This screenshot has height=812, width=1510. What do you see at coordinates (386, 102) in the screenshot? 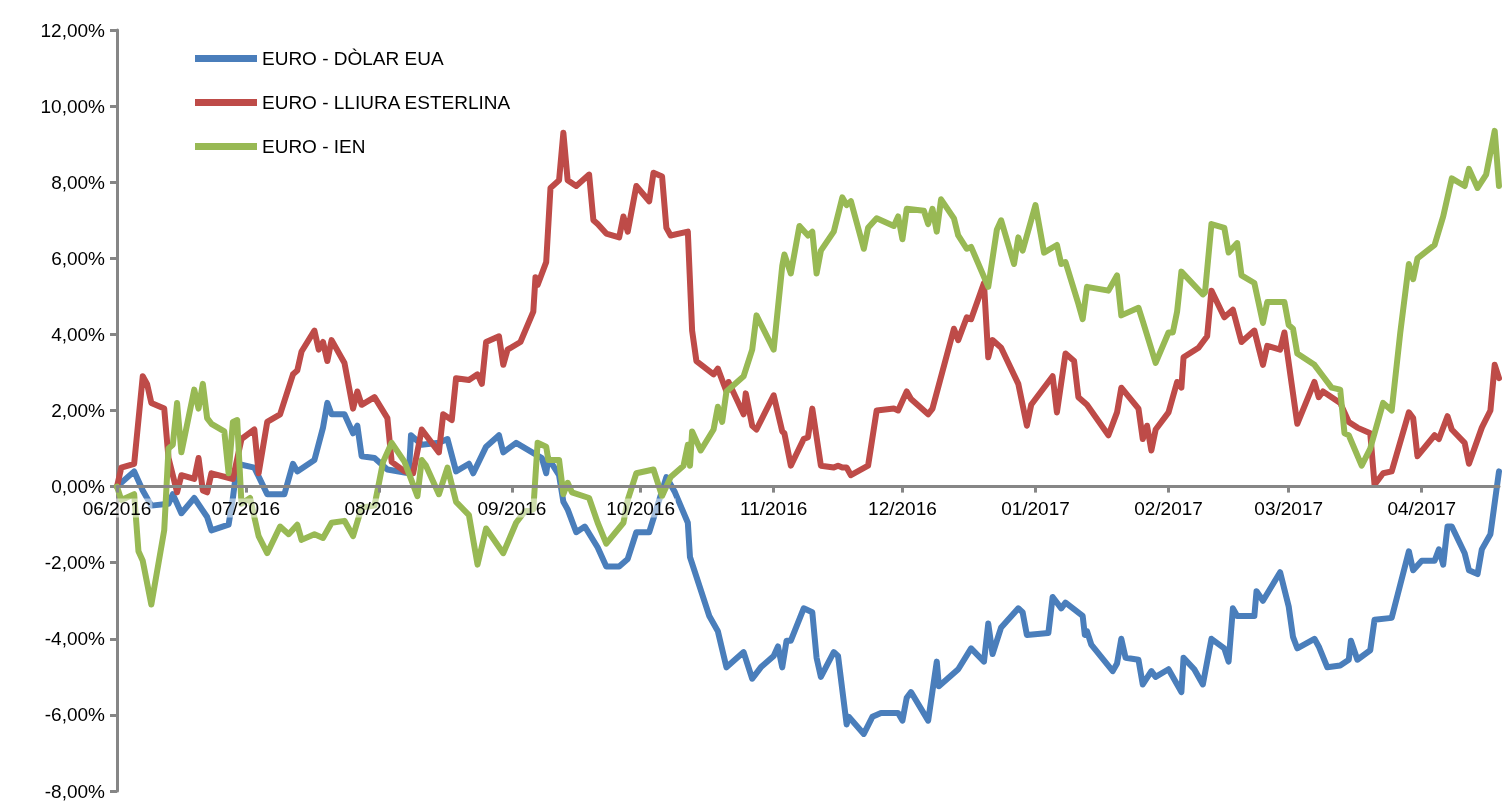
I see `legend-label: EURO - LLIURA ESTERLINA` at bounding box center [386, 102].